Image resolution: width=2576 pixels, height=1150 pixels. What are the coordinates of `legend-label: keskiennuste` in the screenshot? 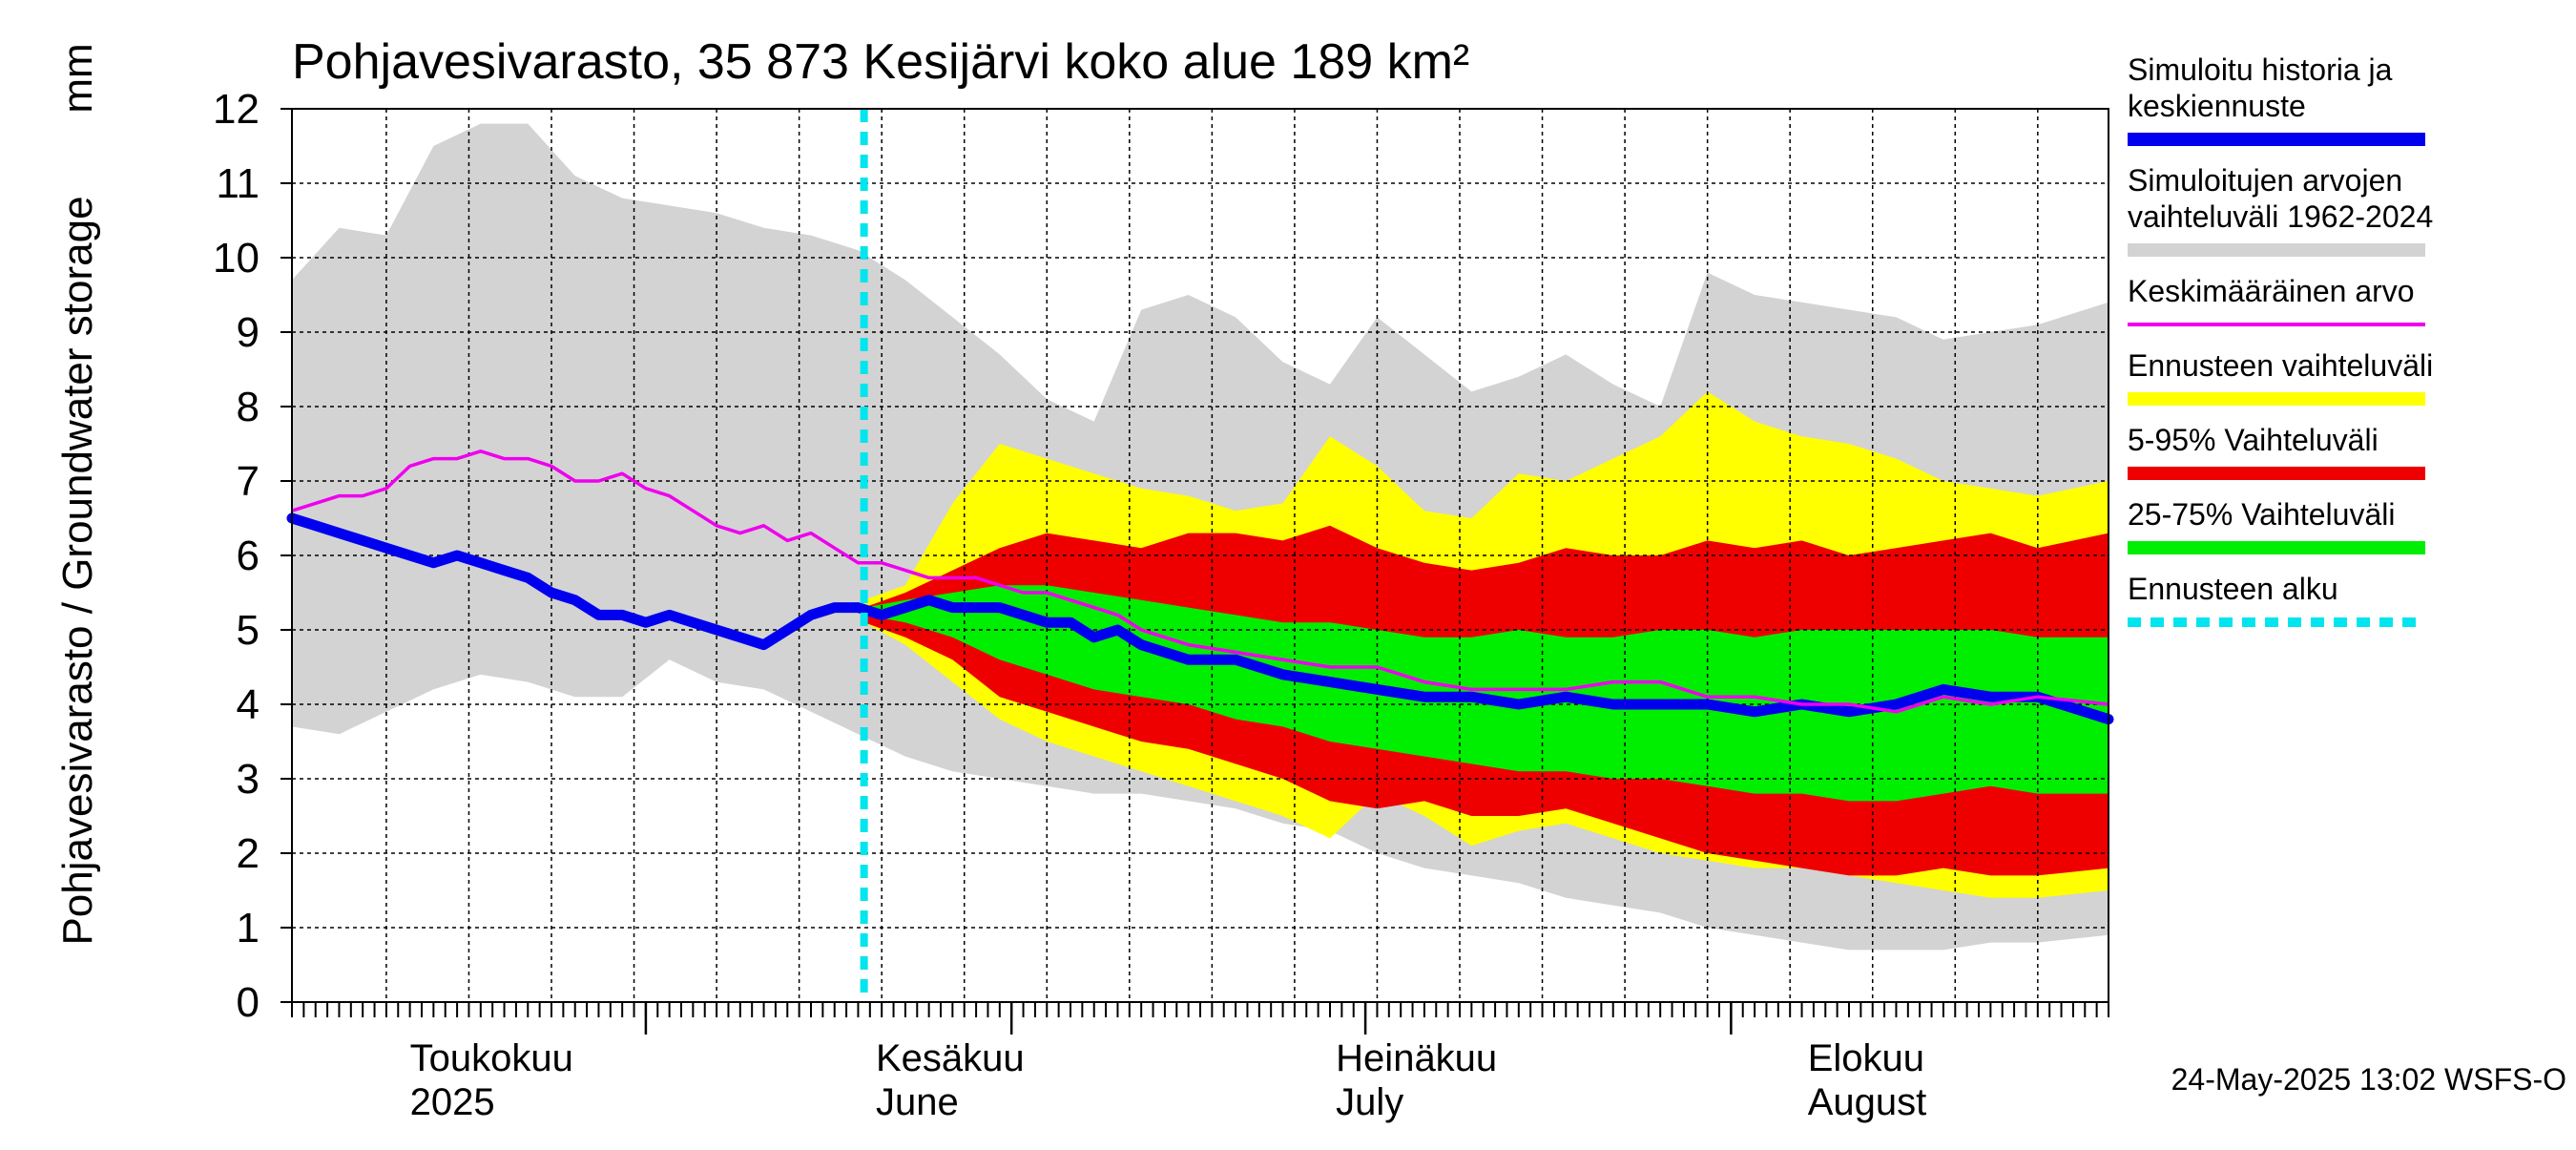 It's located at (2217, 106).